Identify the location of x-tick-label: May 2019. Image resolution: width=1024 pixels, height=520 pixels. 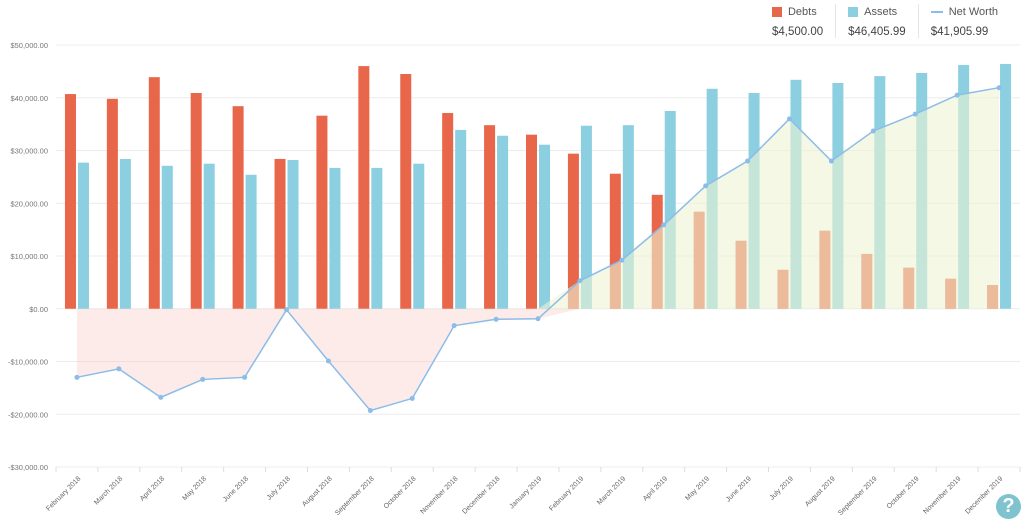
(697, 488).